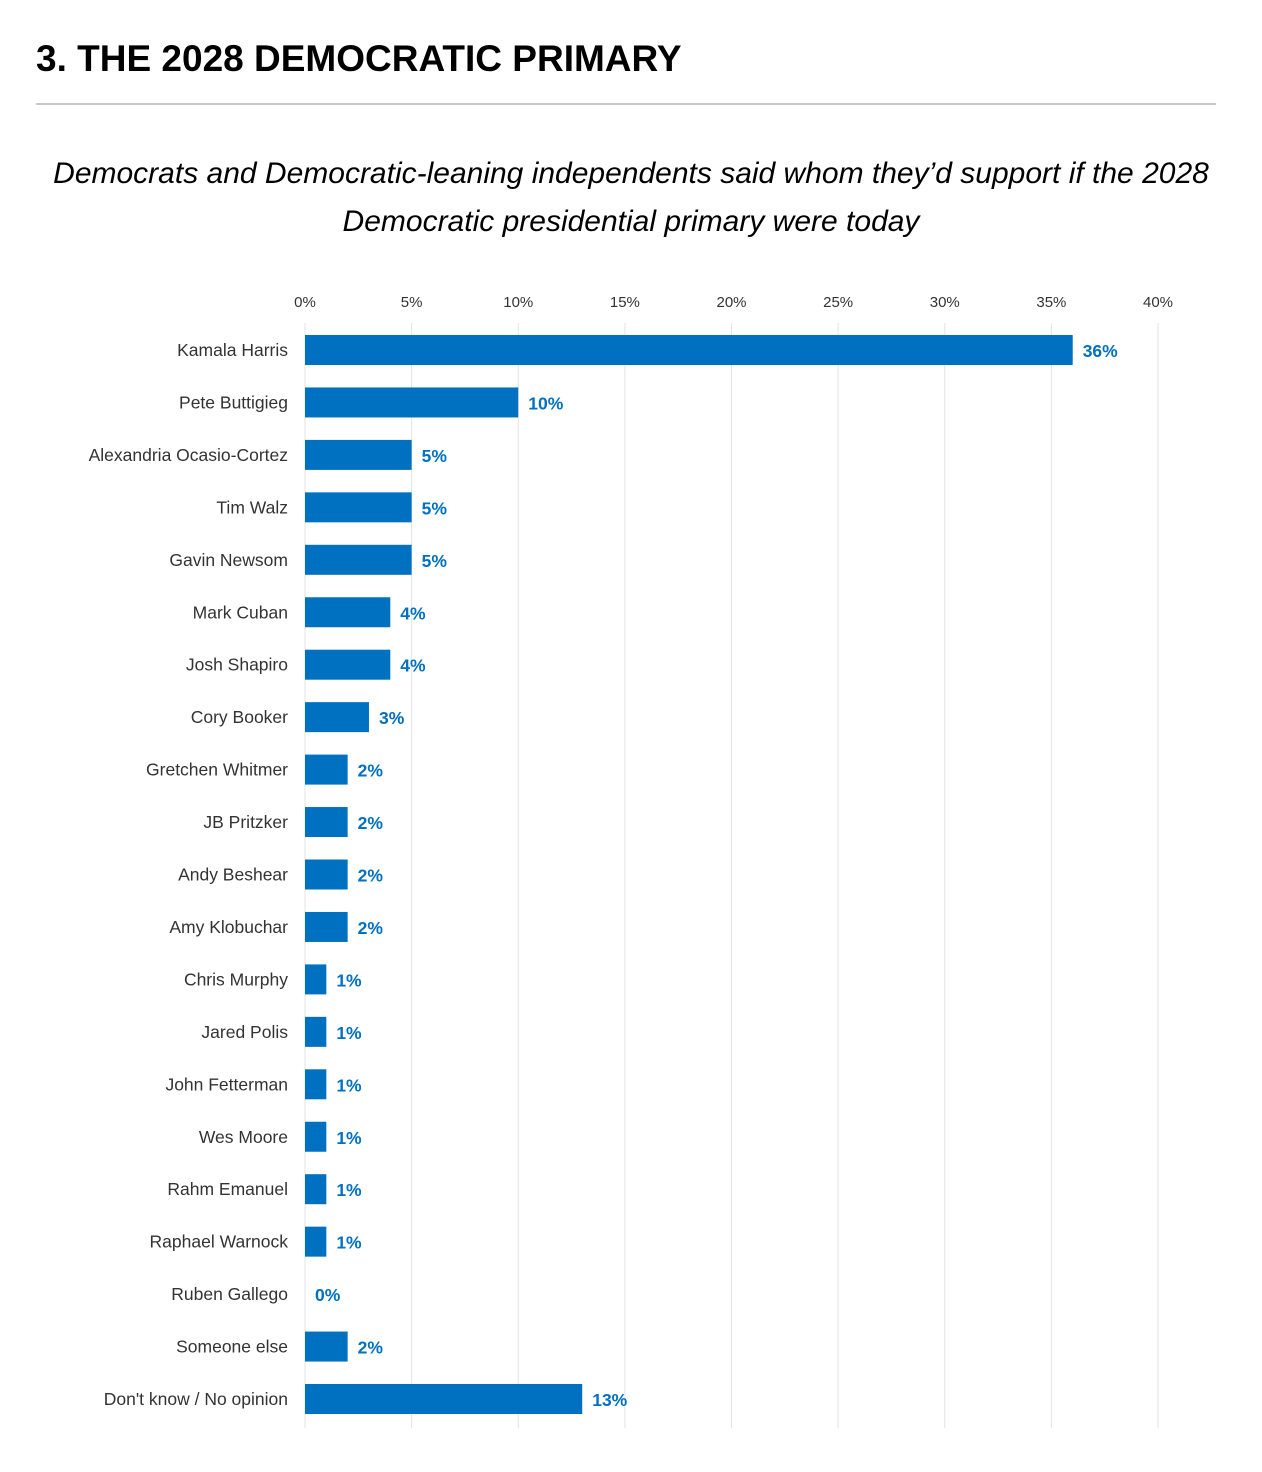  Describe the element at coordinates (229, 1294) in the screenshot. I see `category-label: Ruben Gallego` at that location.